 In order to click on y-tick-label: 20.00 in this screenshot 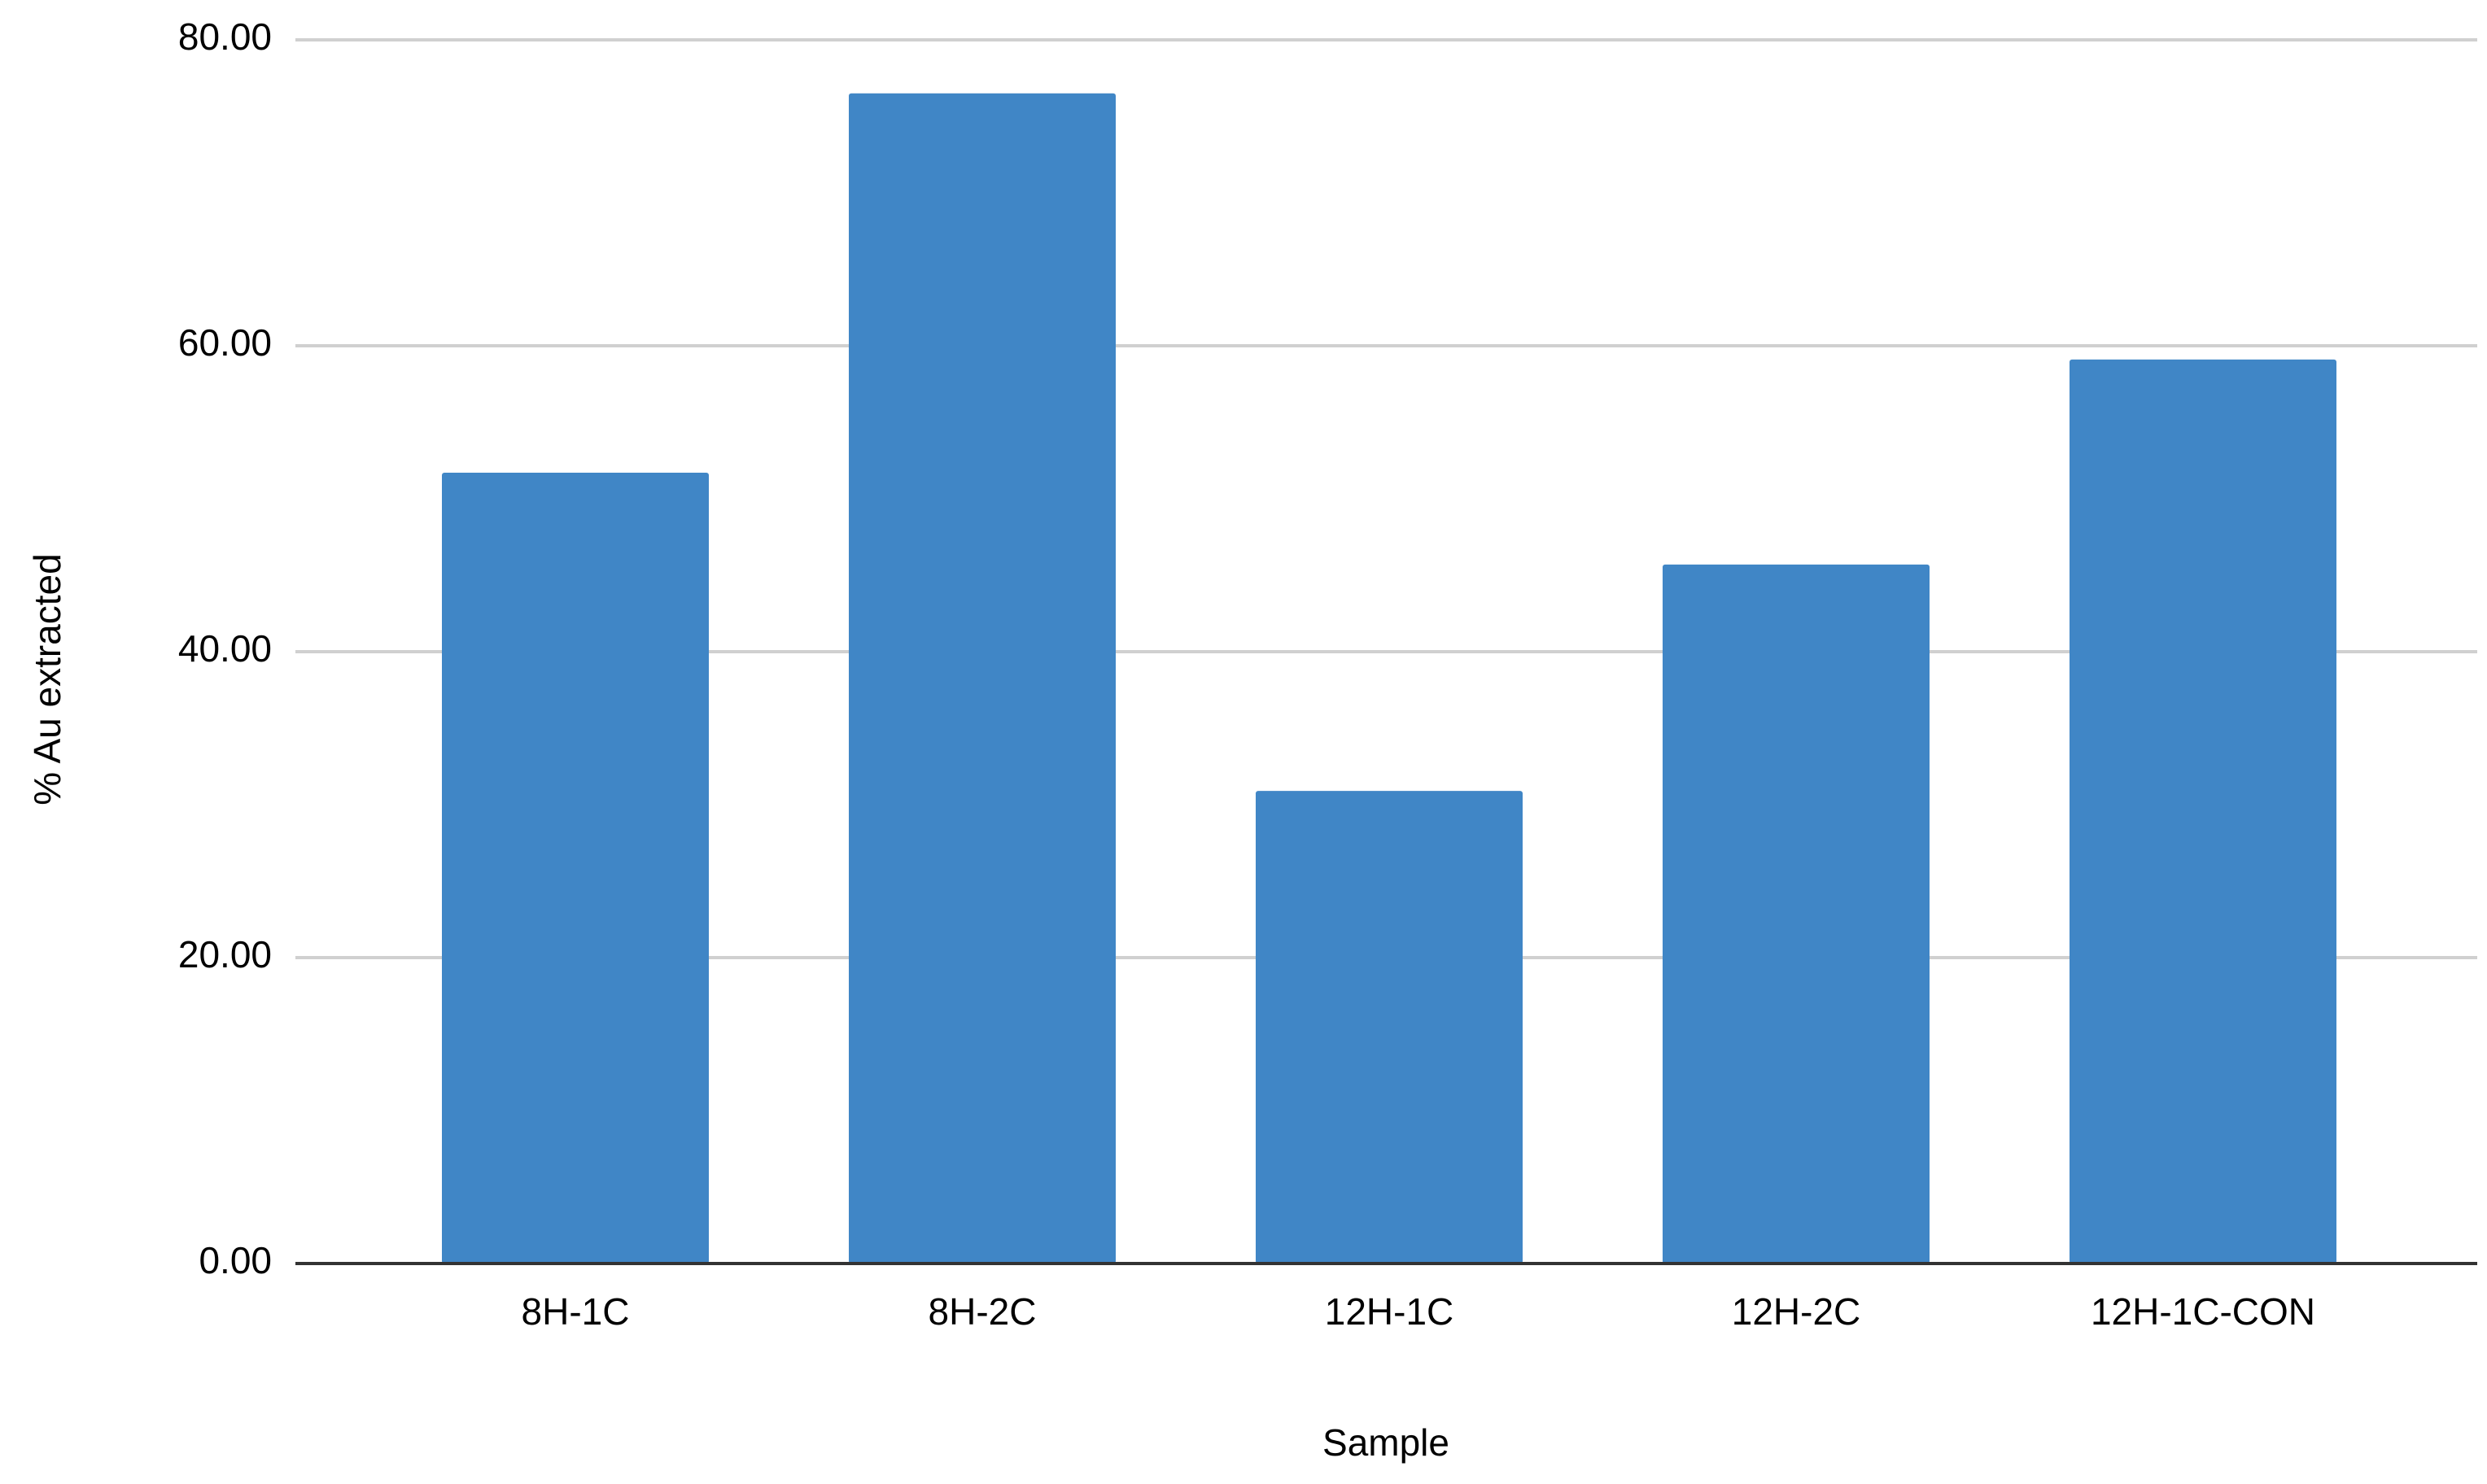, I will do `click(225, 955)`.